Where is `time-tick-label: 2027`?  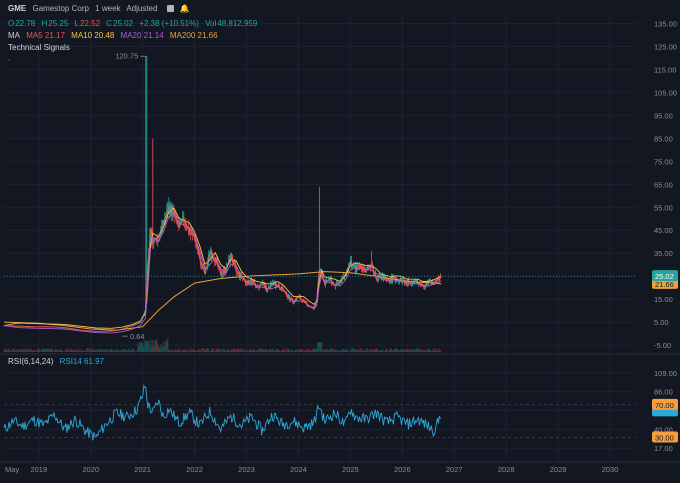
time-tick-label: 2027 is located at coordinates (454, 469).